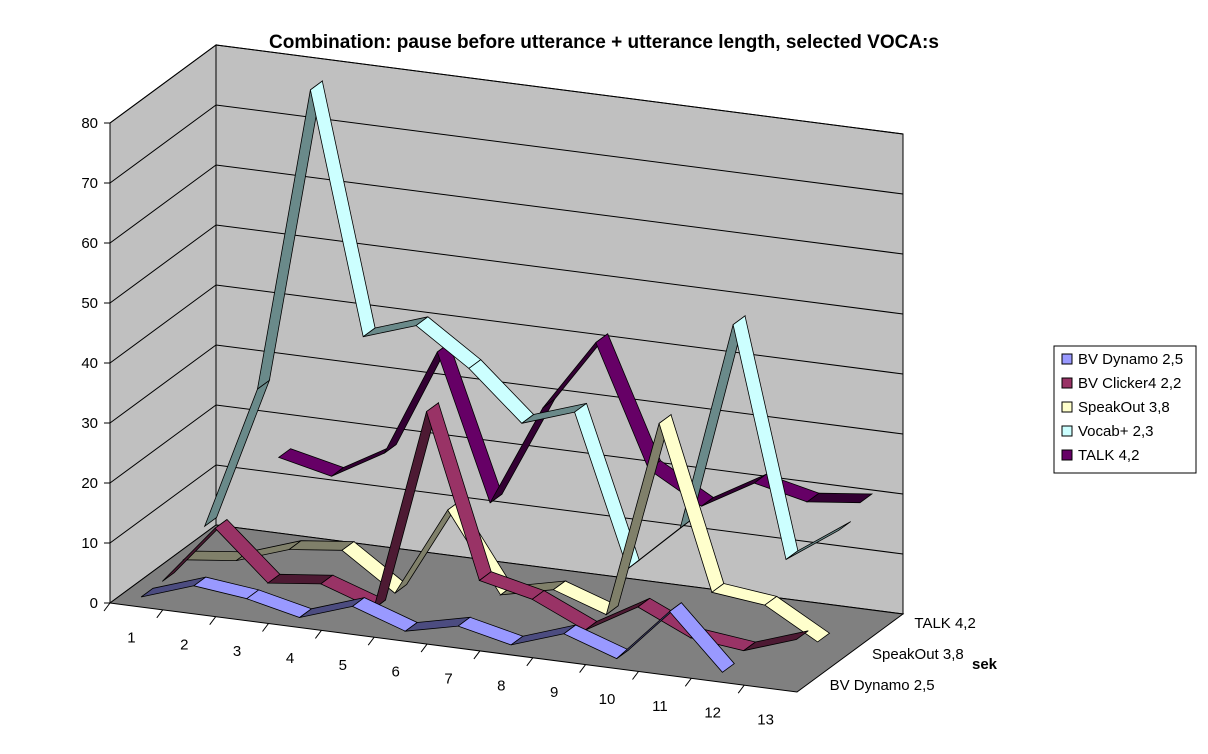 The height and width of the screenshot is (754, 1208). Describe the element at coordinates (607, 699) in the screenshot. I see `x-tick-label: 10` at that location.